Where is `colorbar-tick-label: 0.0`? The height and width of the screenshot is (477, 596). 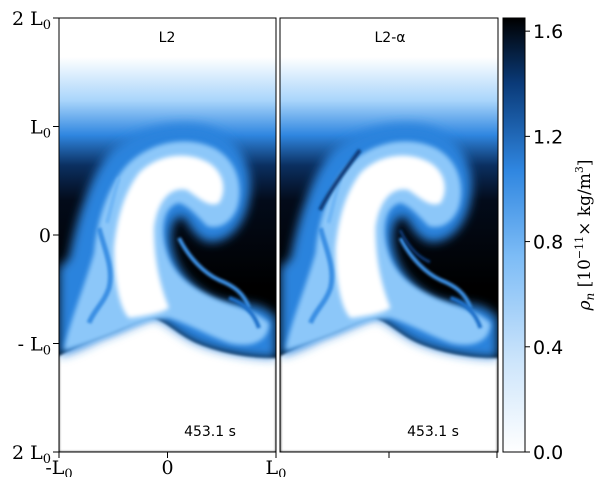 colorbar-tick-label: 0.0 is located at coordinates (548, 453).